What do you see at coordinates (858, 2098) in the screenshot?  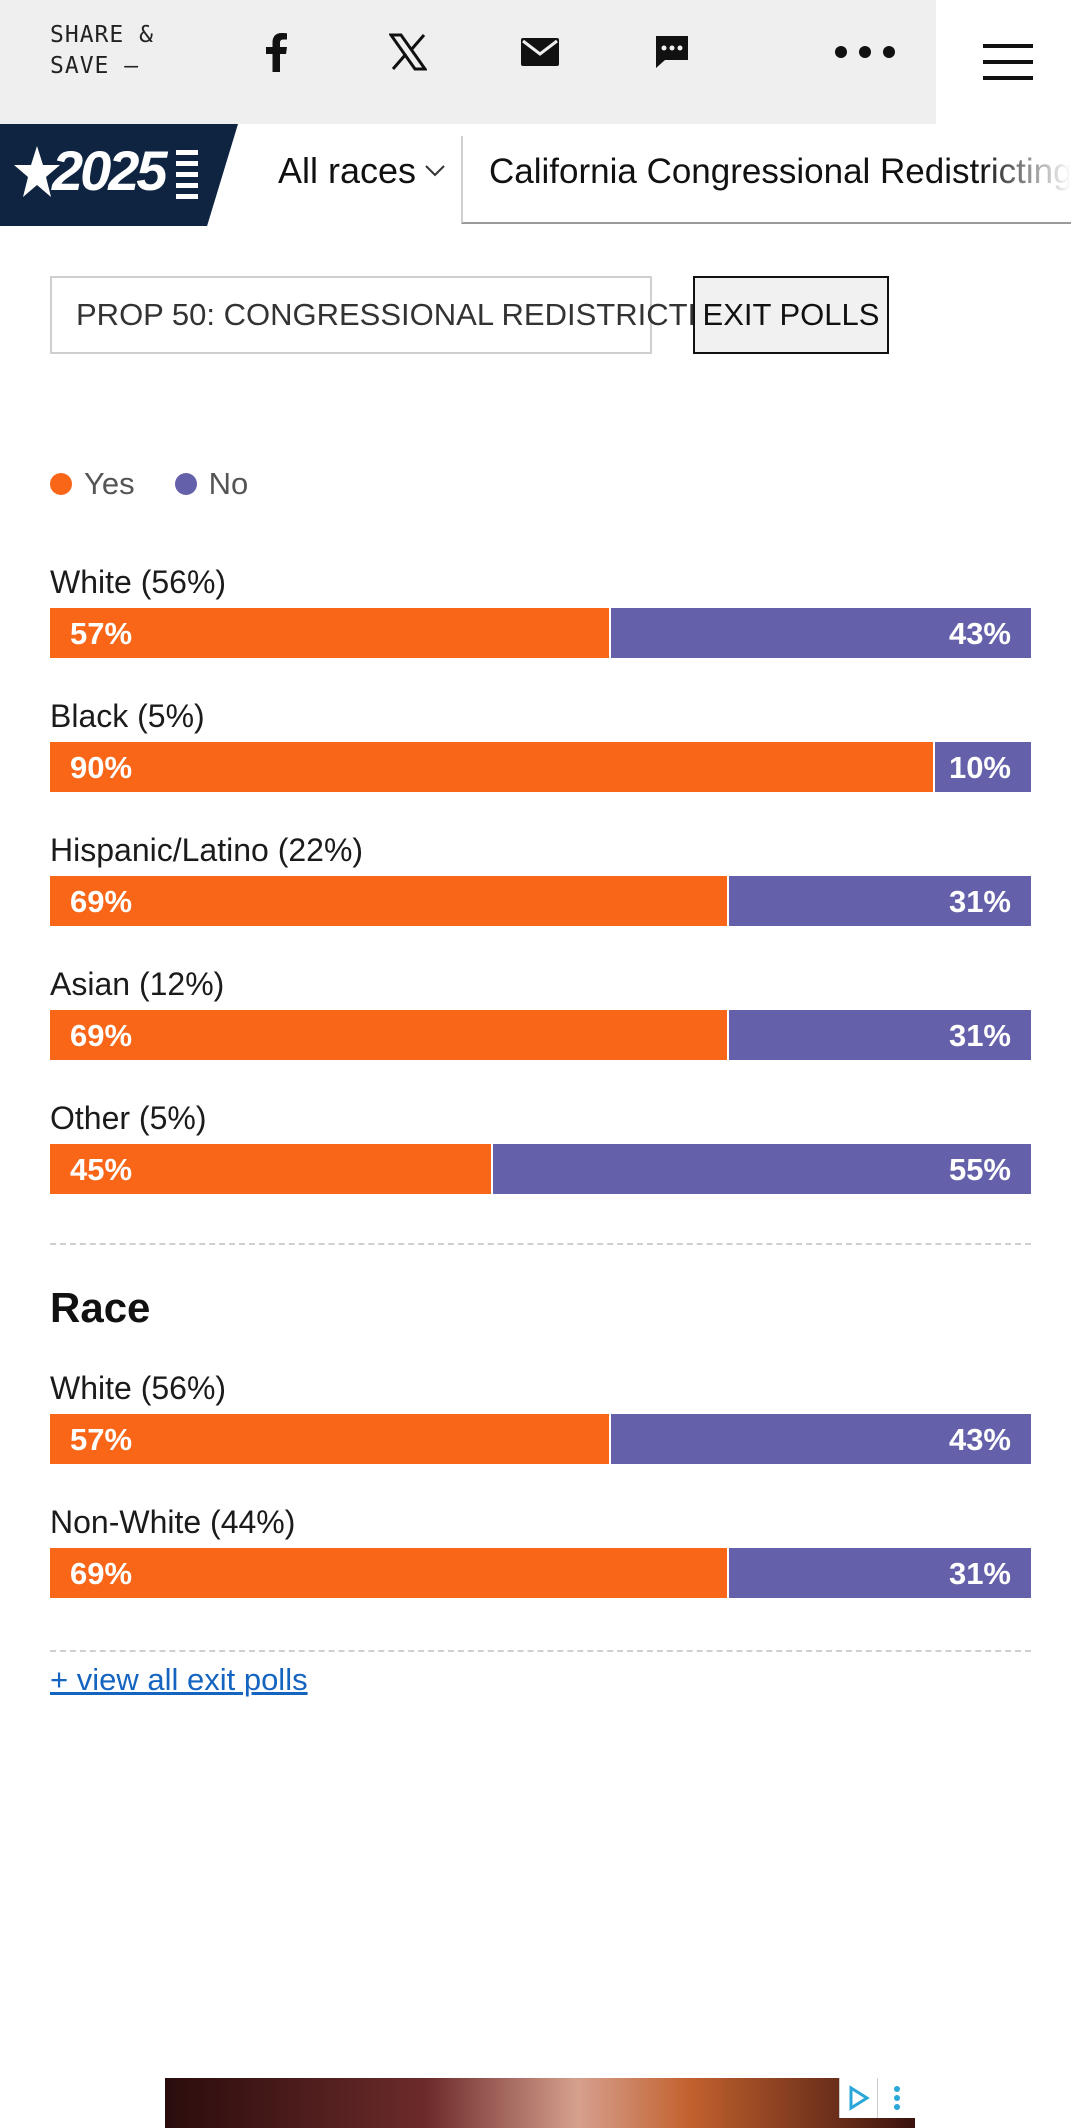 I see `adchoices-icon` at bounding box center [858, 2098].